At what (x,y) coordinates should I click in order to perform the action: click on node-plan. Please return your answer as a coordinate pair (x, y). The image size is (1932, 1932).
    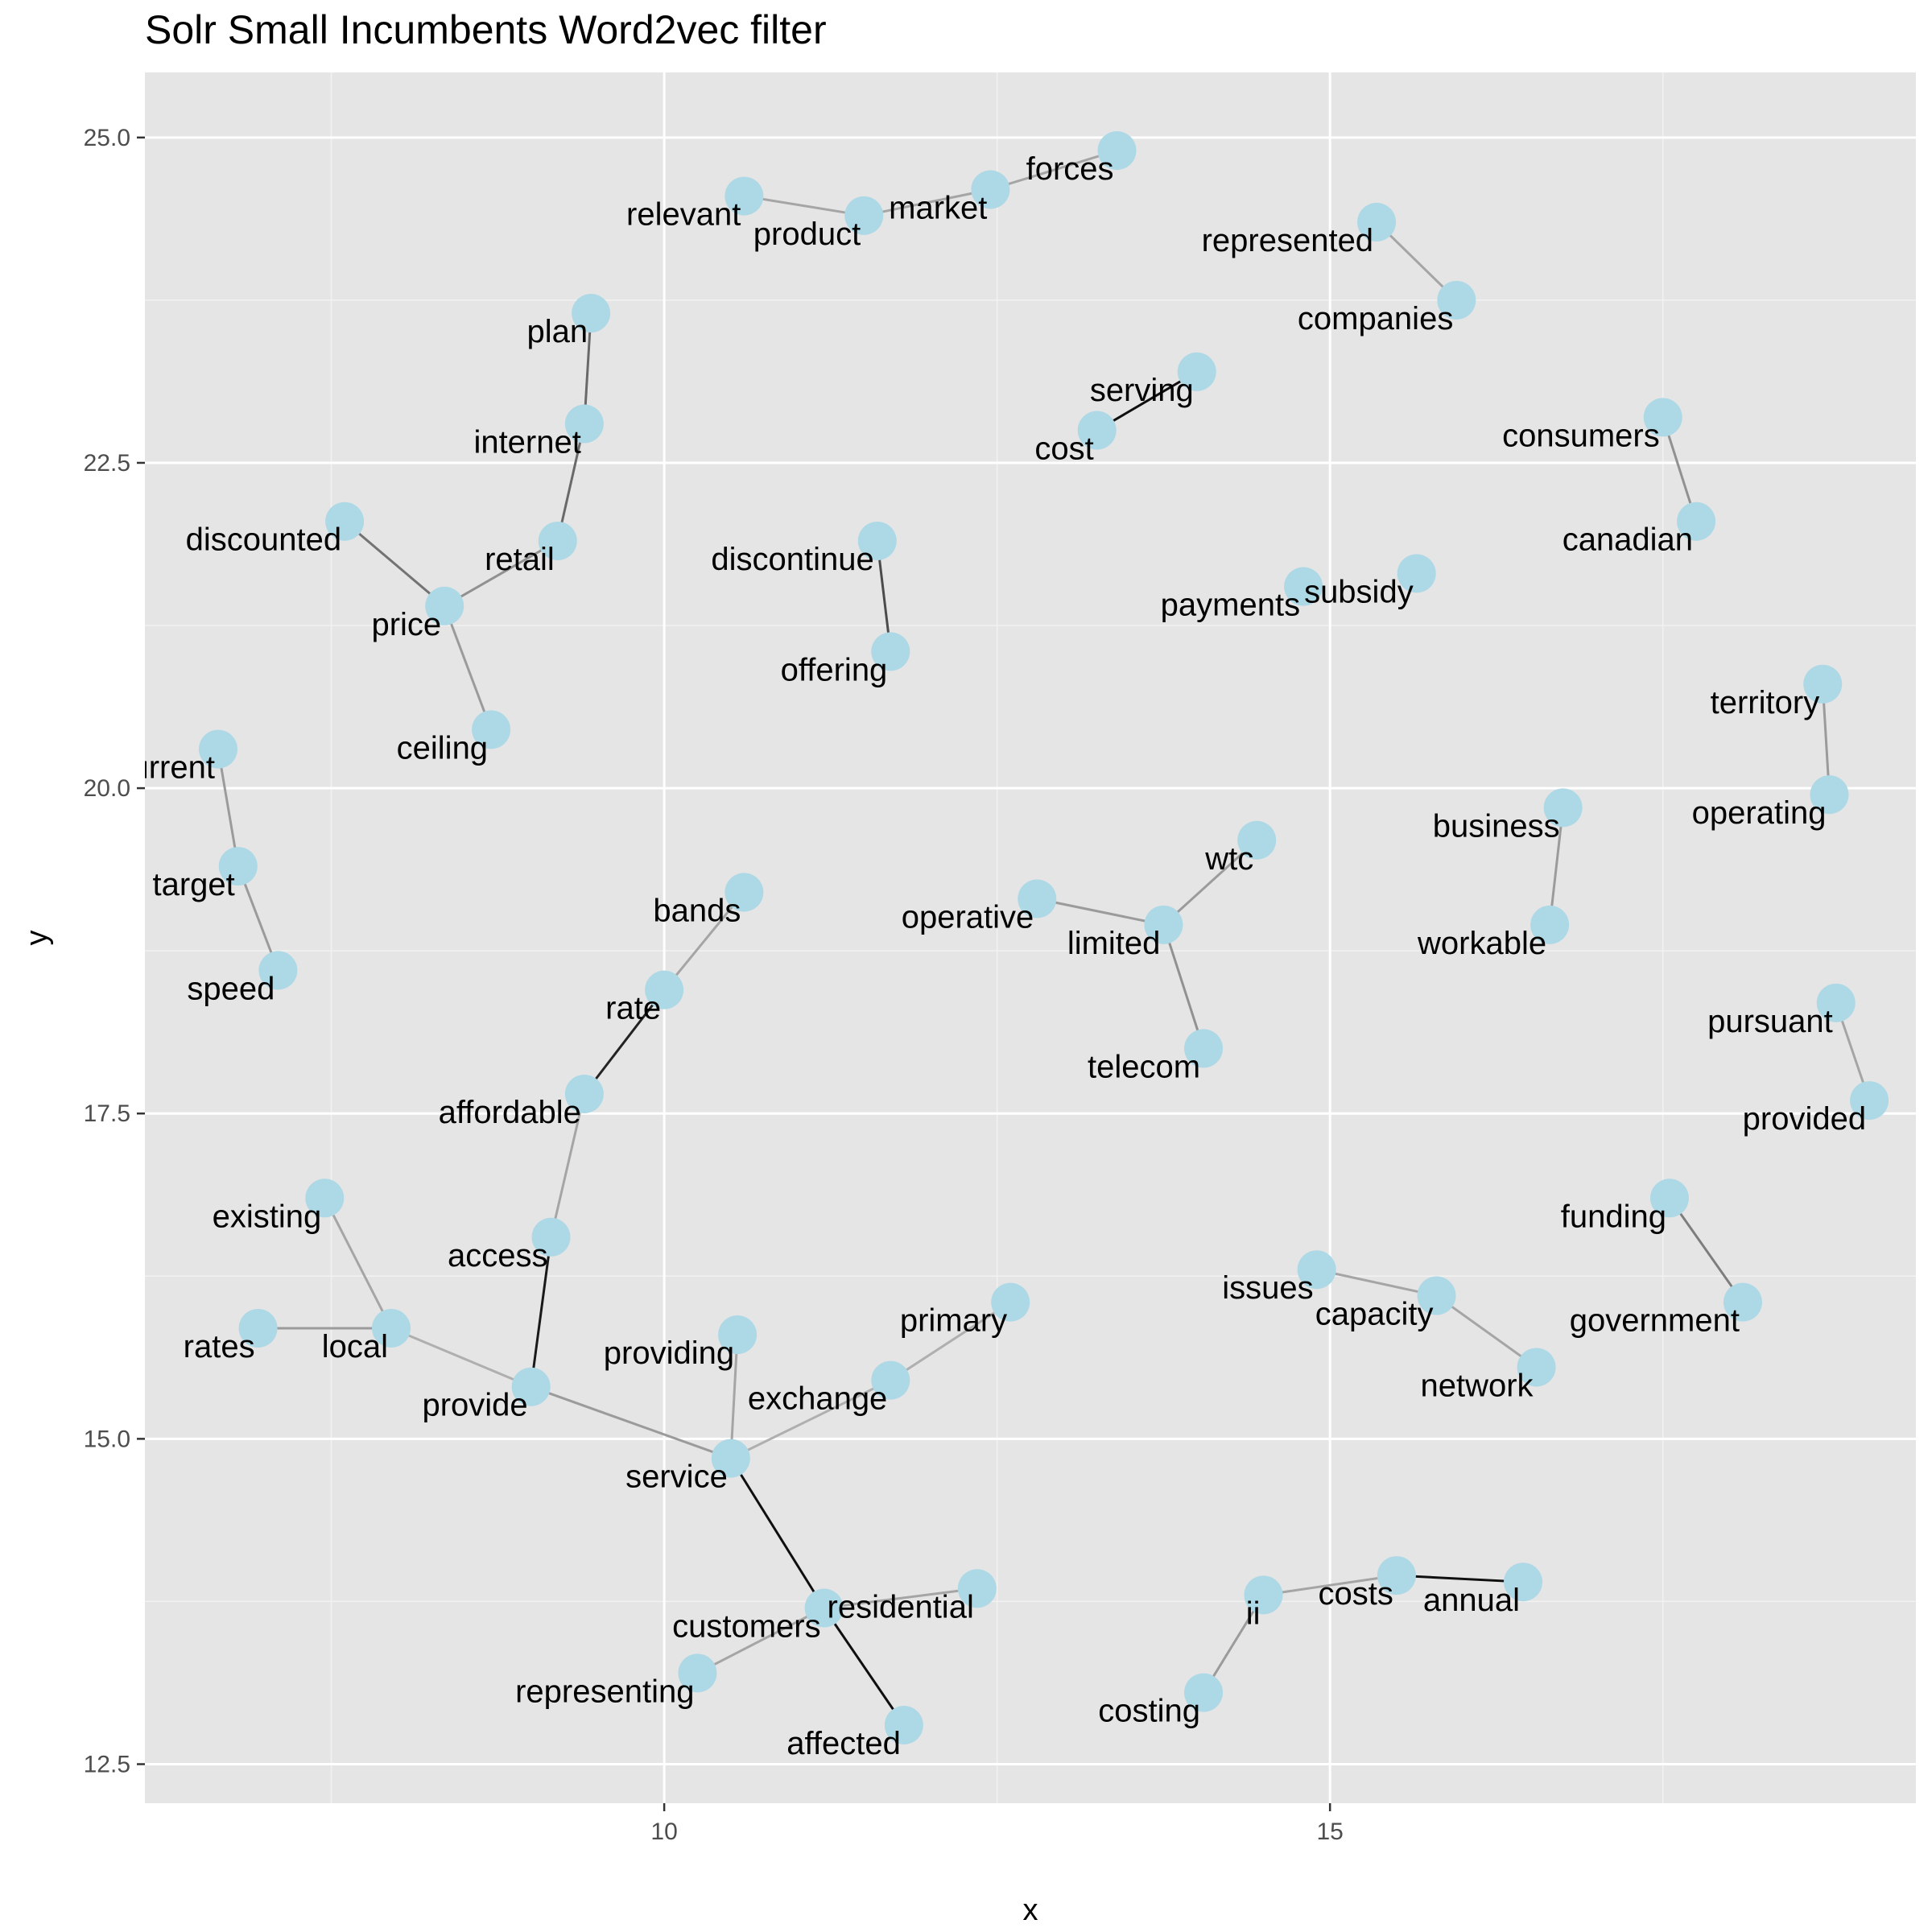
    Looking at the image, I should click on (591, 313).